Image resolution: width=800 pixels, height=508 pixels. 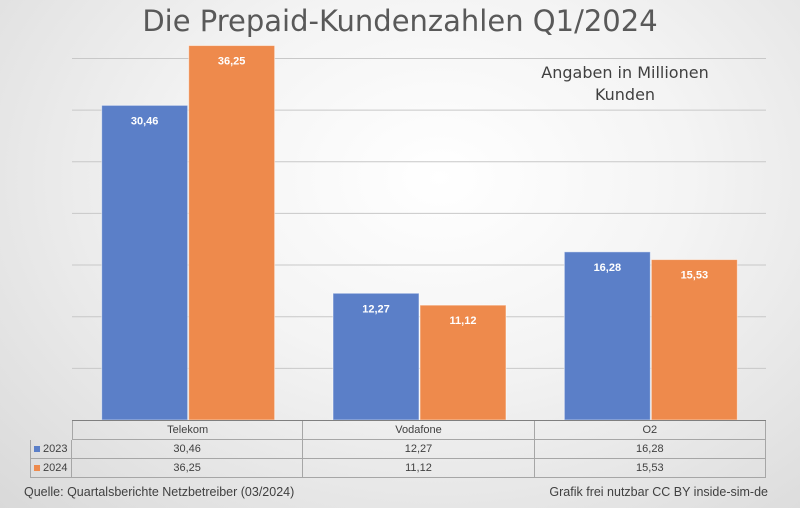 I want to click on table-value: 12,27, so click(x=419, y=449).